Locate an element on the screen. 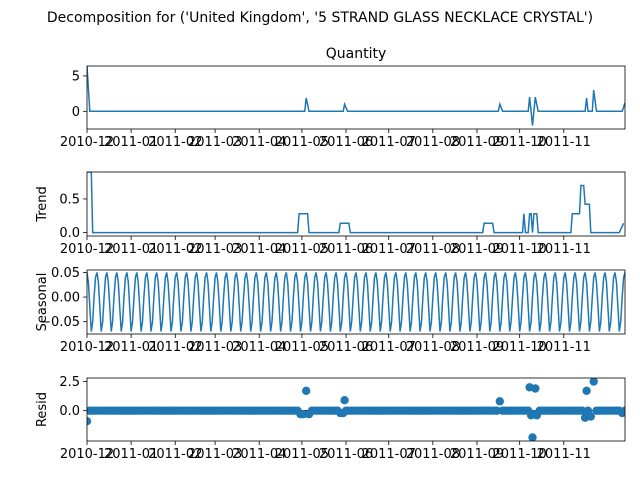 The image size is (640, 480). seasonal-line is located at coordinates (356, 302).